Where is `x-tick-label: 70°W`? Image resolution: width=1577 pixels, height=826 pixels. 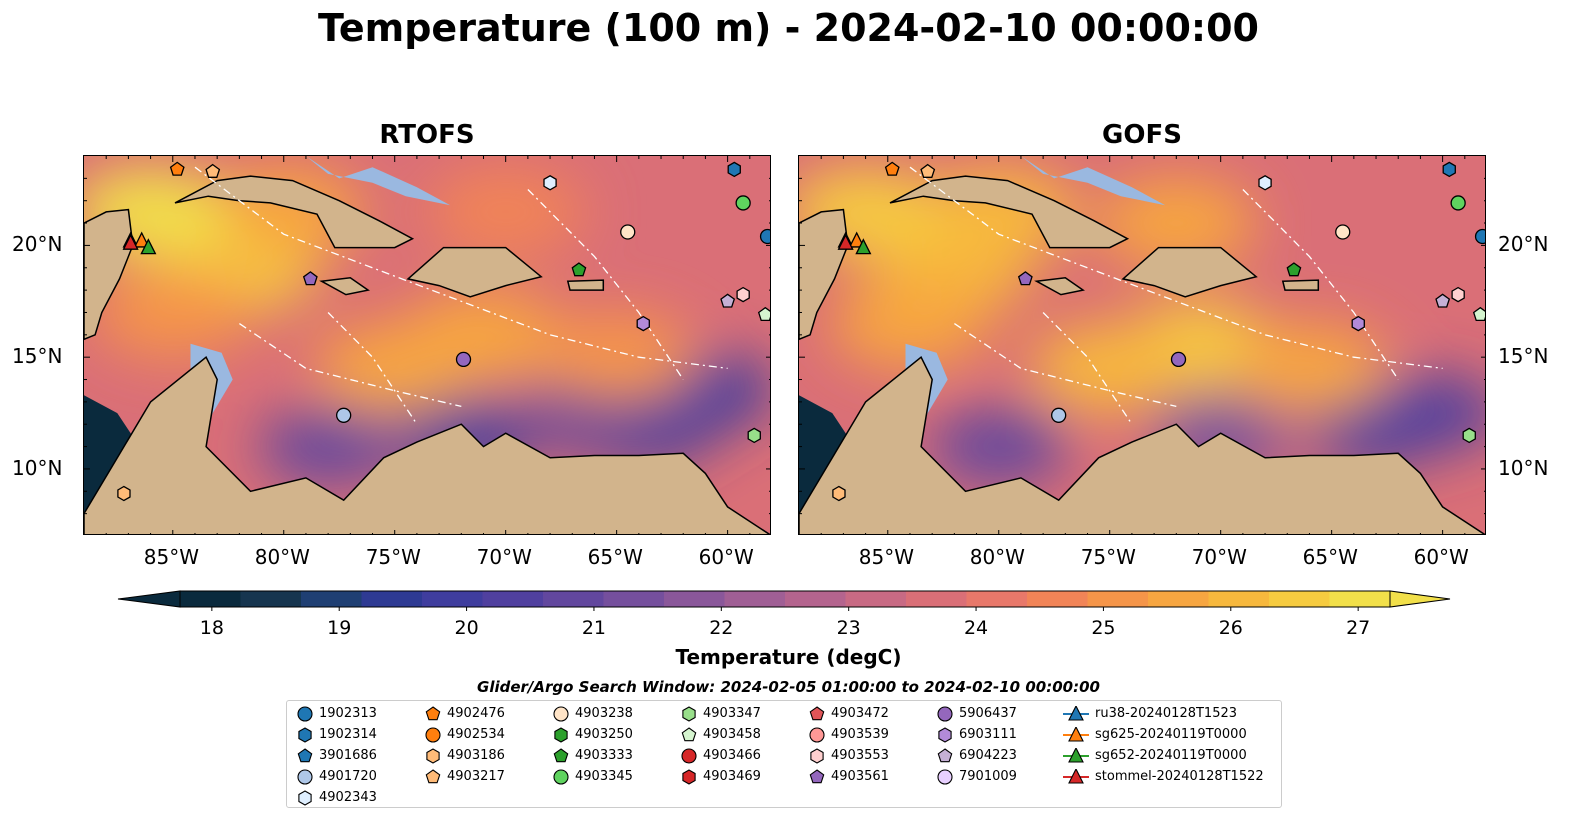 x-tick-label: 70°W is located at coordinates (1219, 557).